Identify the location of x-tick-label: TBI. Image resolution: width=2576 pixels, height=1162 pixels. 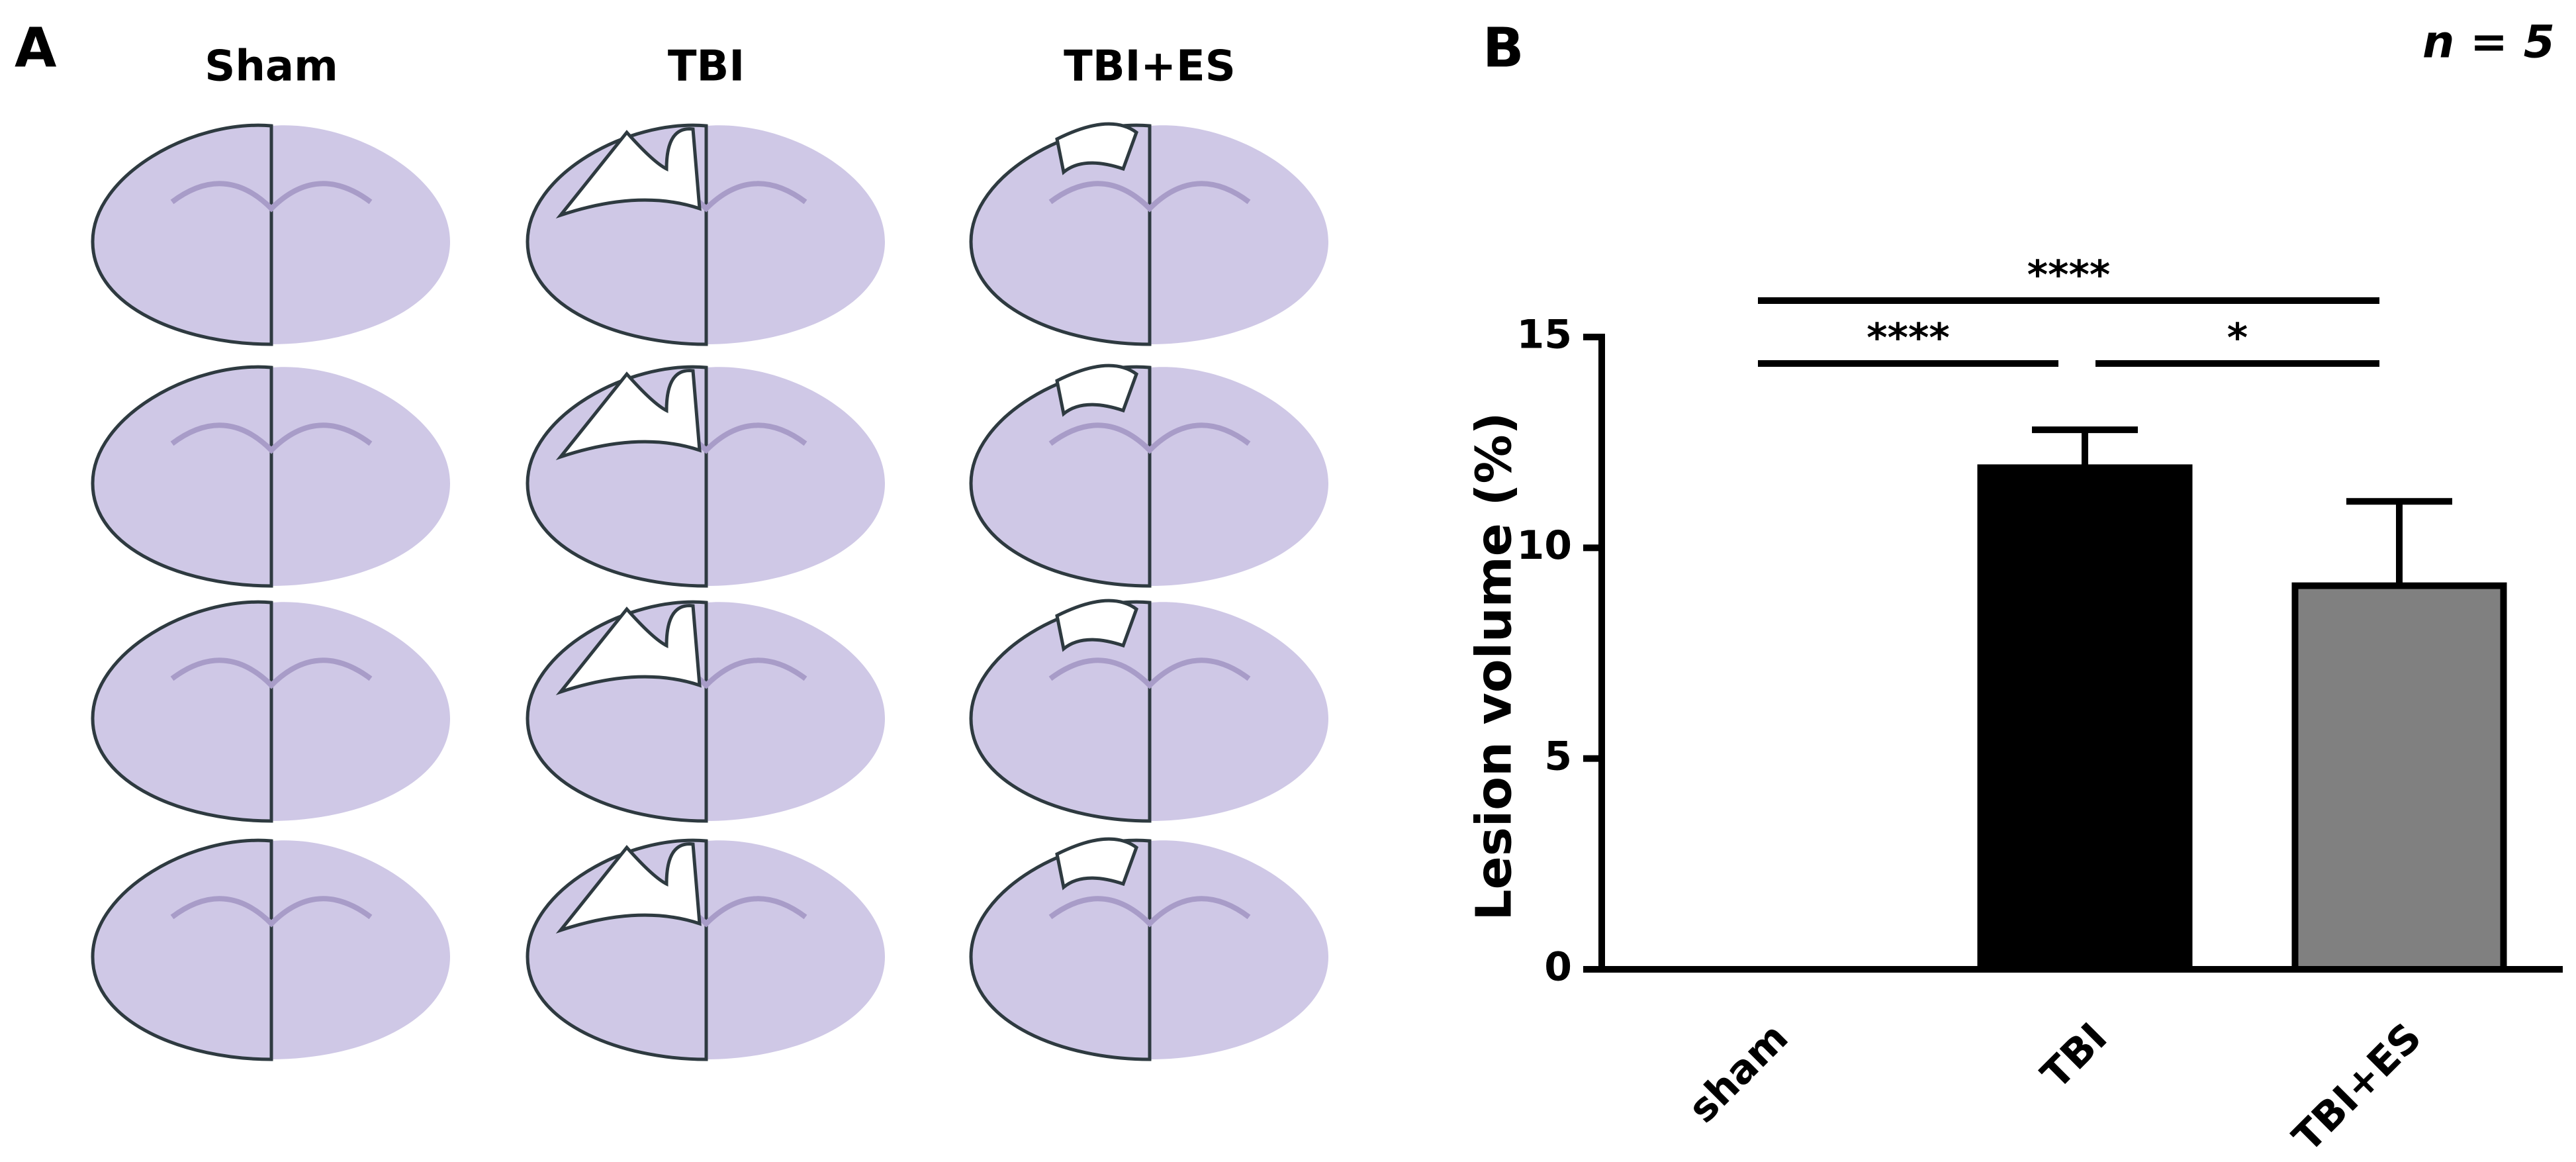
(2075, 1056).